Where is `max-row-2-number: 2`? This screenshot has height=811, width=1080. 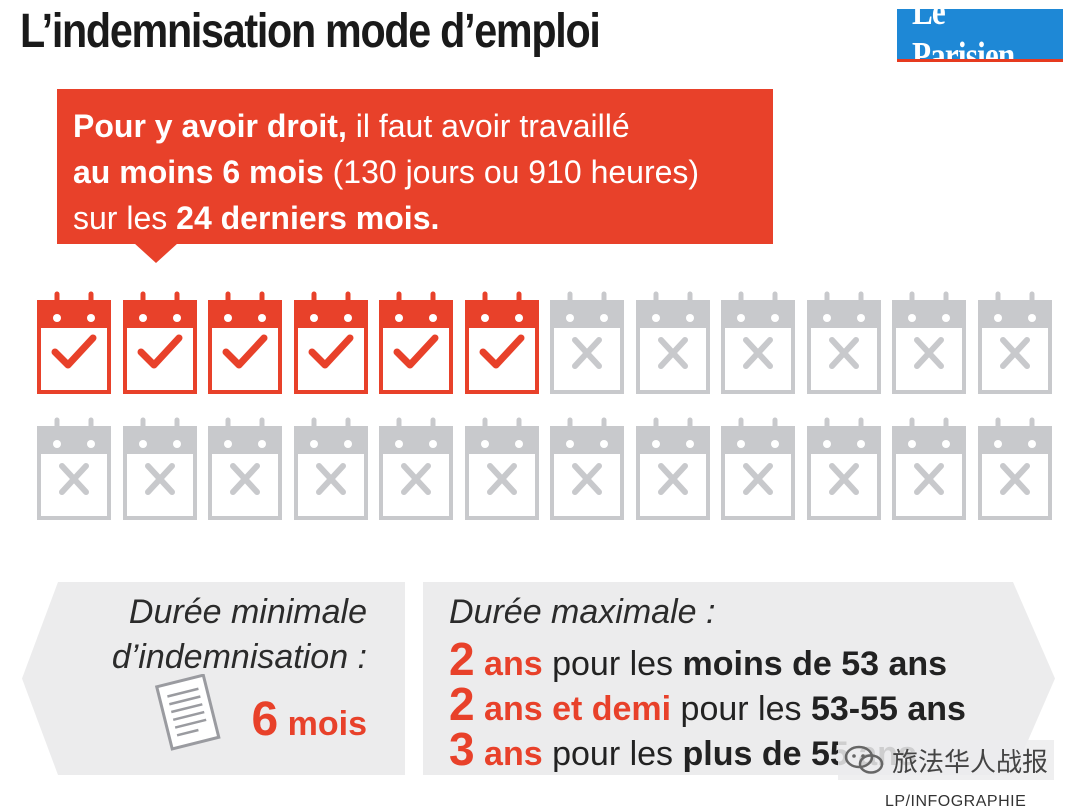 max-row-2-number: 2 is located at coordinates (462, 704).